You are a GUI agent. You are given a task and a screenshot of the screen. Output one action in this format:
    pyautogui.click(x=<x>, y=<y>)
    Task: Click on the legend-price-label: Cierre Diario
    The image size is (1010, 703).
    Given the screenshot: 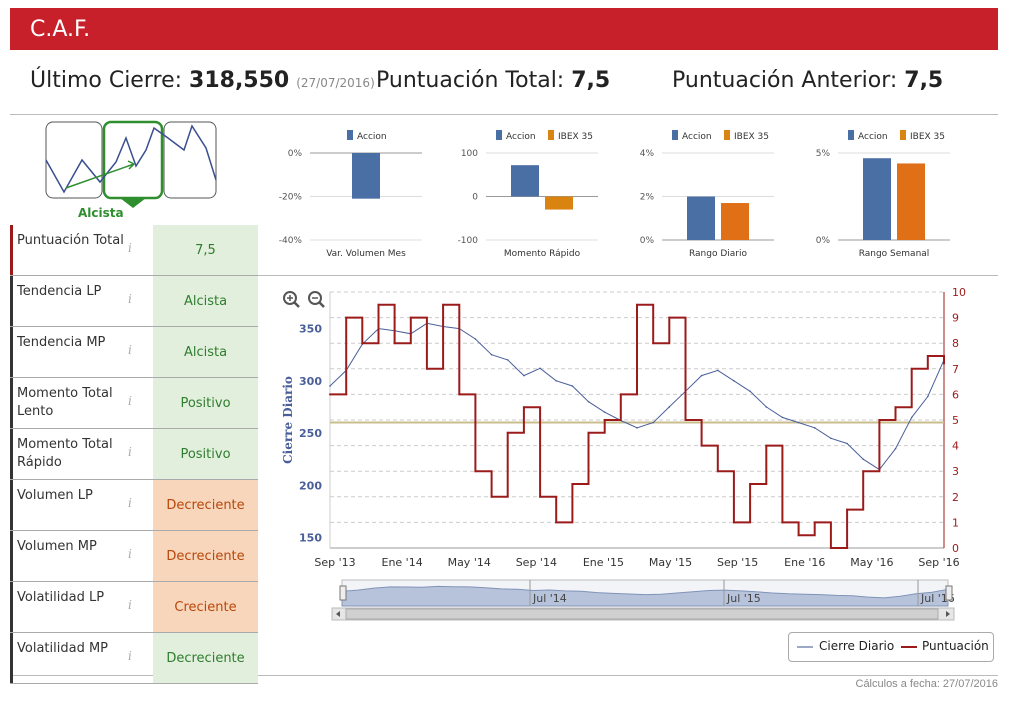 What is the action you would take?
    pyautogui.click(x=857, y=646)
    